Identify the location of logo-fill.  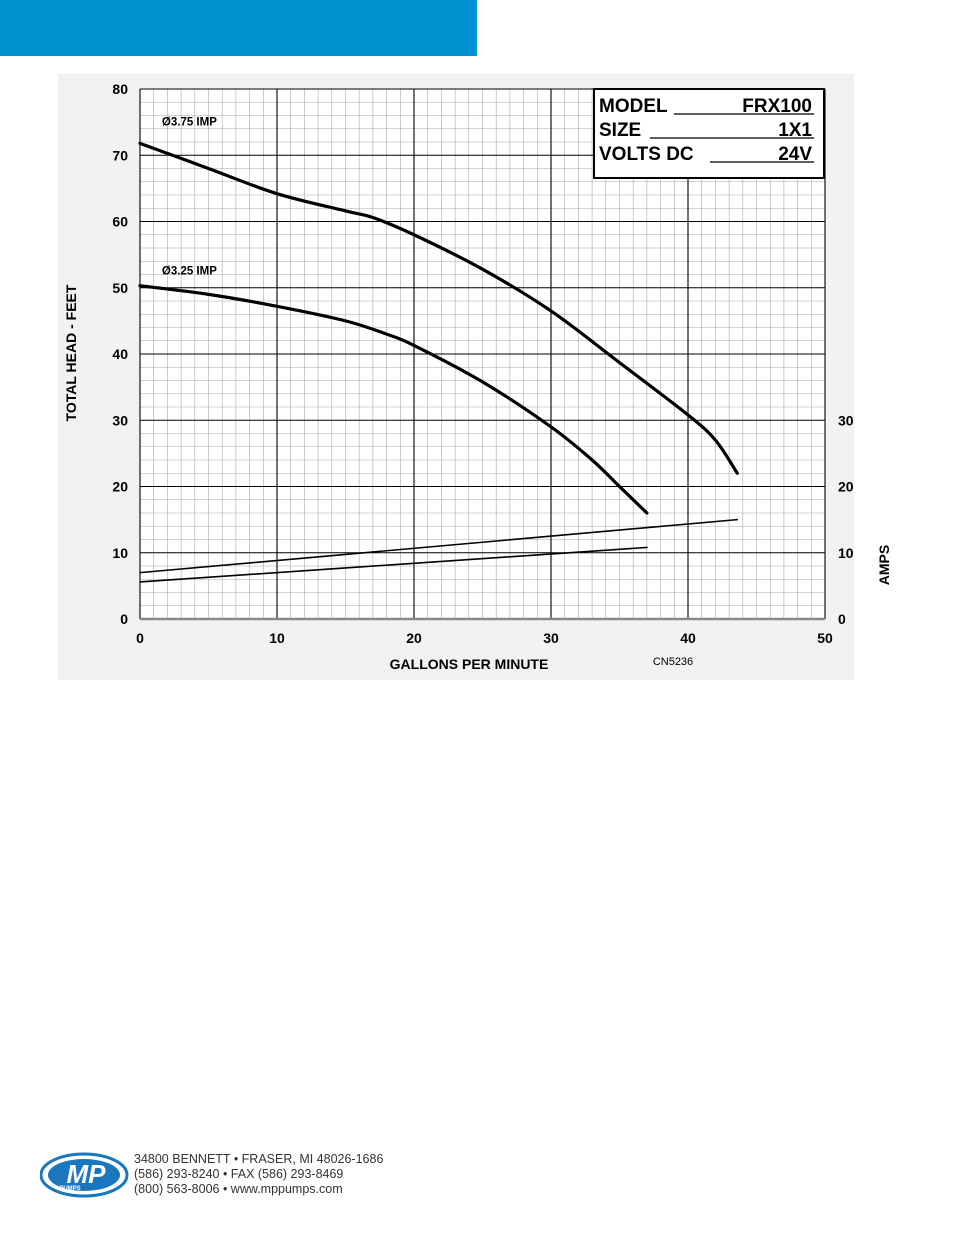
(84, 1175).